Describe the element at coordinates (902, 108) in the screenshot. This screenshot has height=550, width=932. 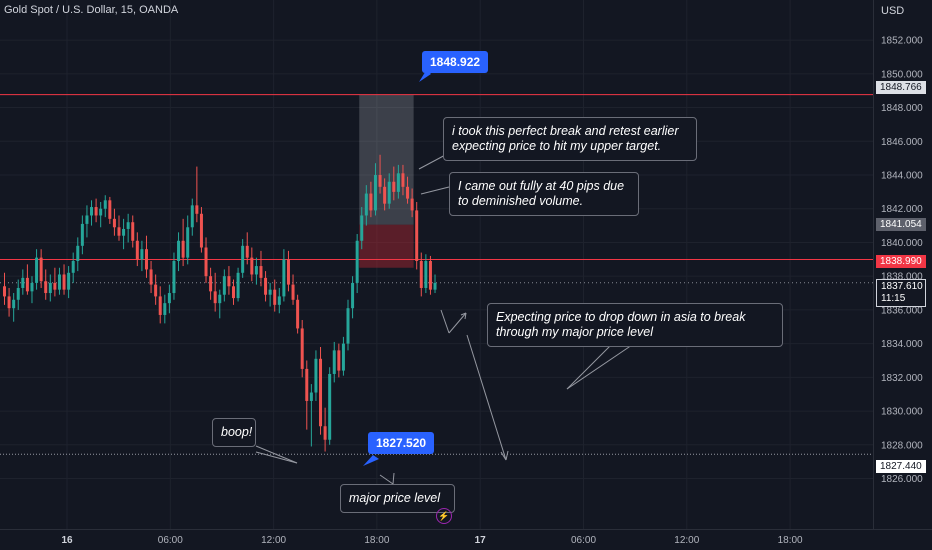
I see `y-tick-label: 1848.000` at that location.